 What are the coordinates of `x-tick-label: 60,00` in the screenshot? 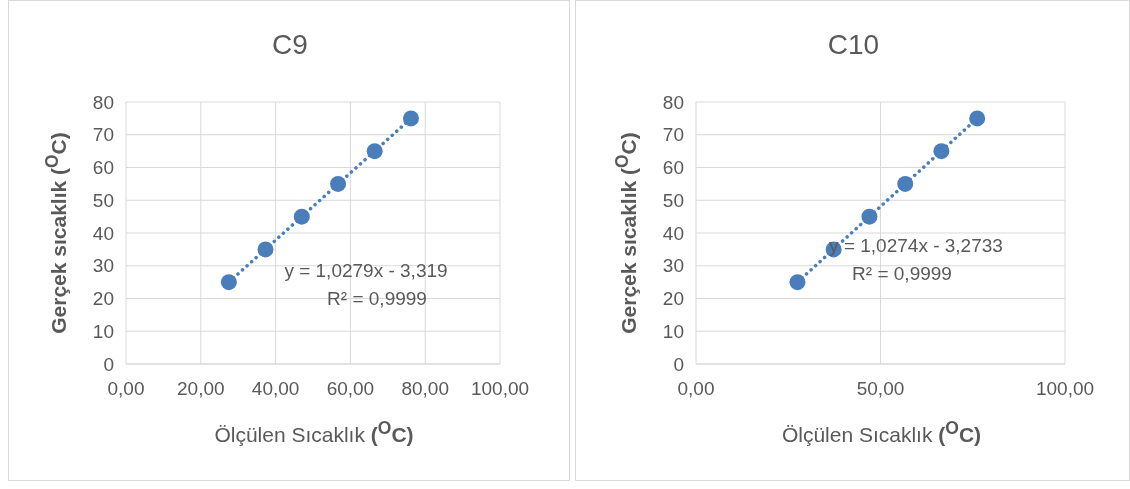 It's located at (350, 389).